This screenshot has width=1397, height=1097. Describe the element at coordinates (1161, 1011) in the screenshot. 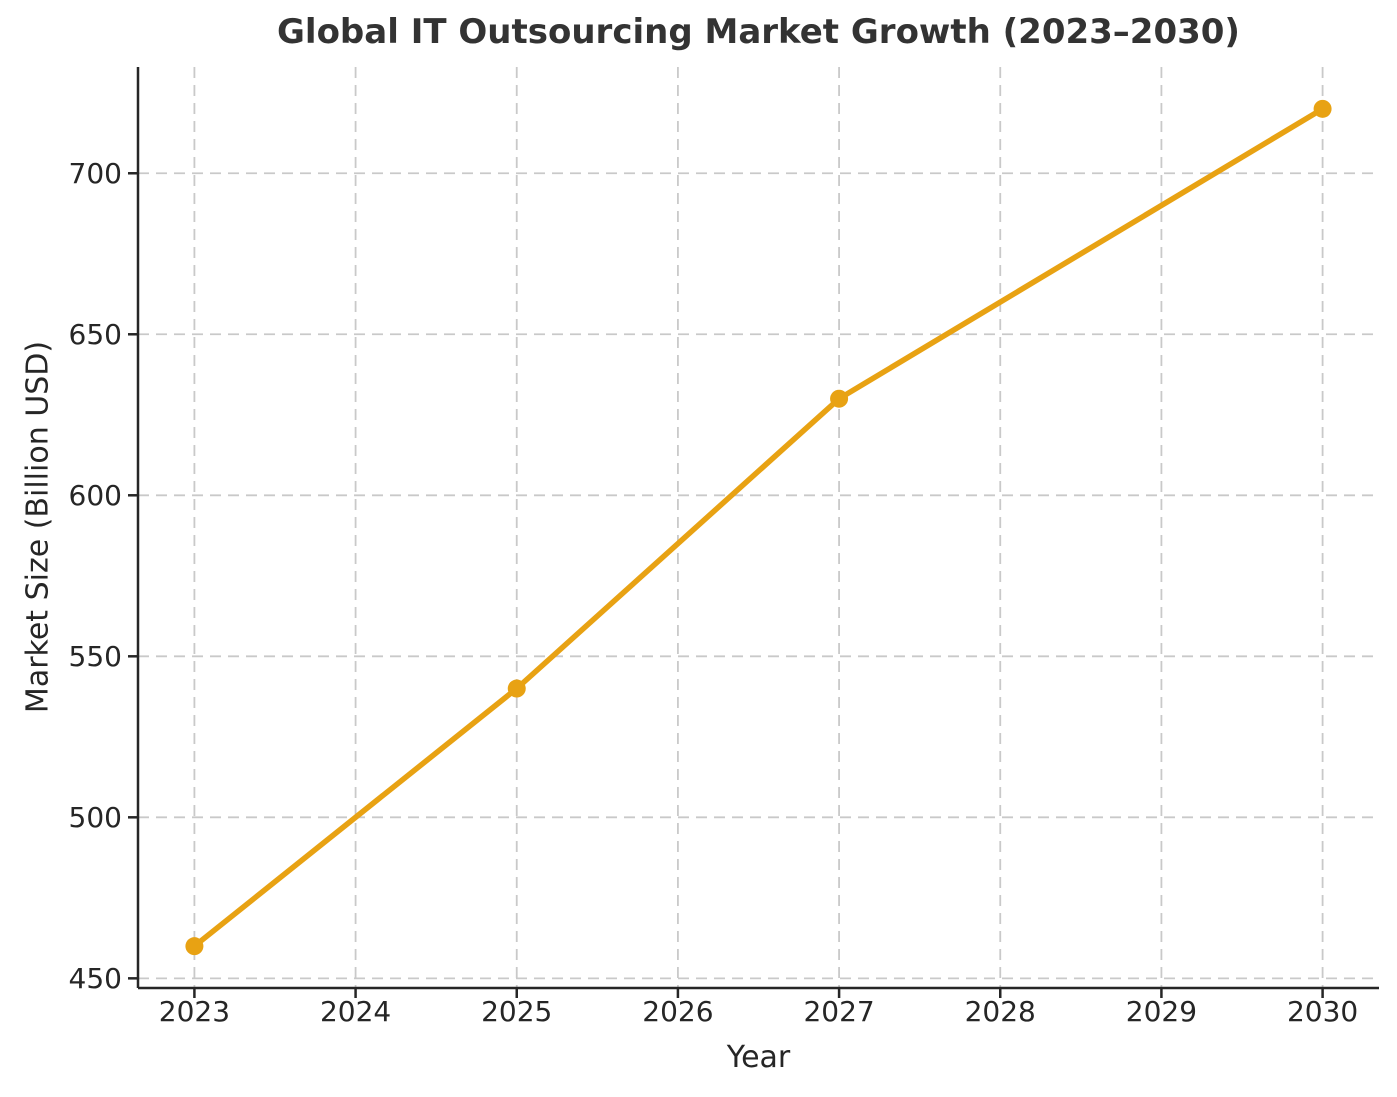

I see `x-tick-label: 2029` at that location.